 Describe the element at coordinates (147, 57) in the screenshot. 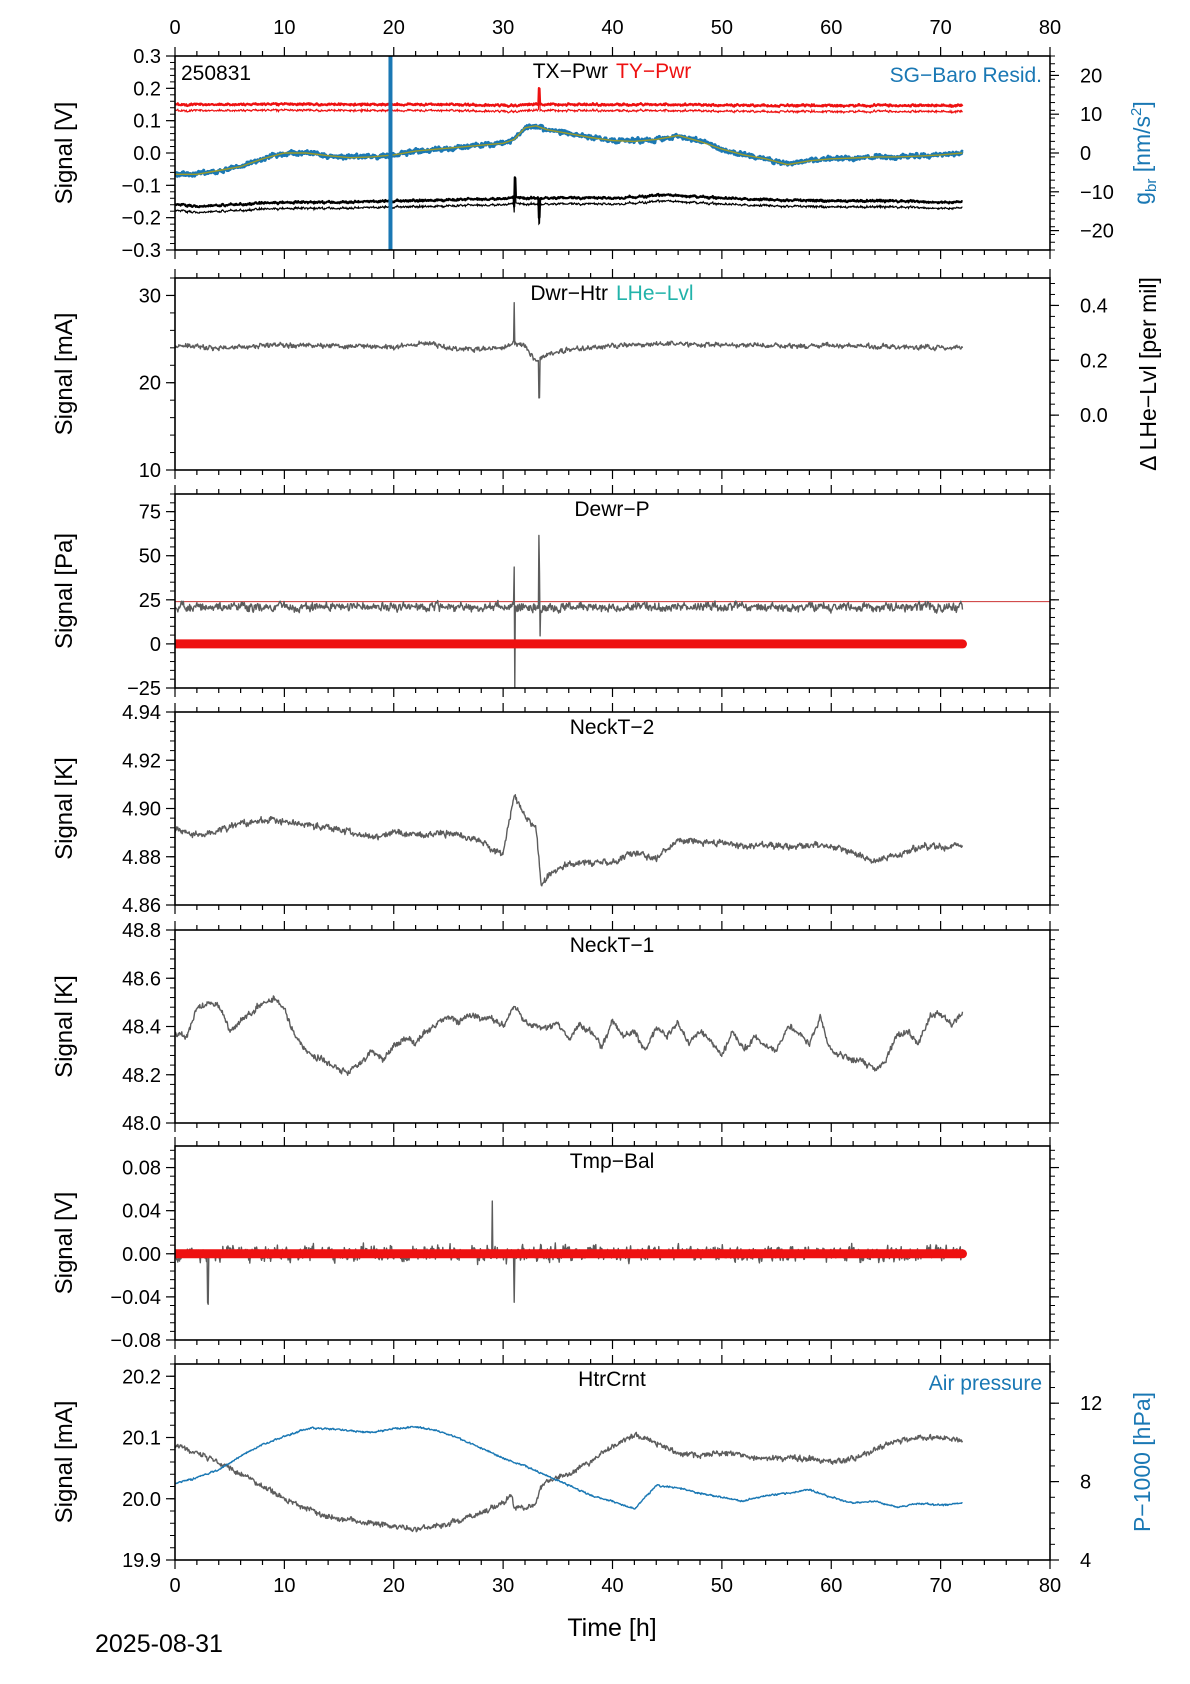

I see `y-tick-label: 0.3` at that location.